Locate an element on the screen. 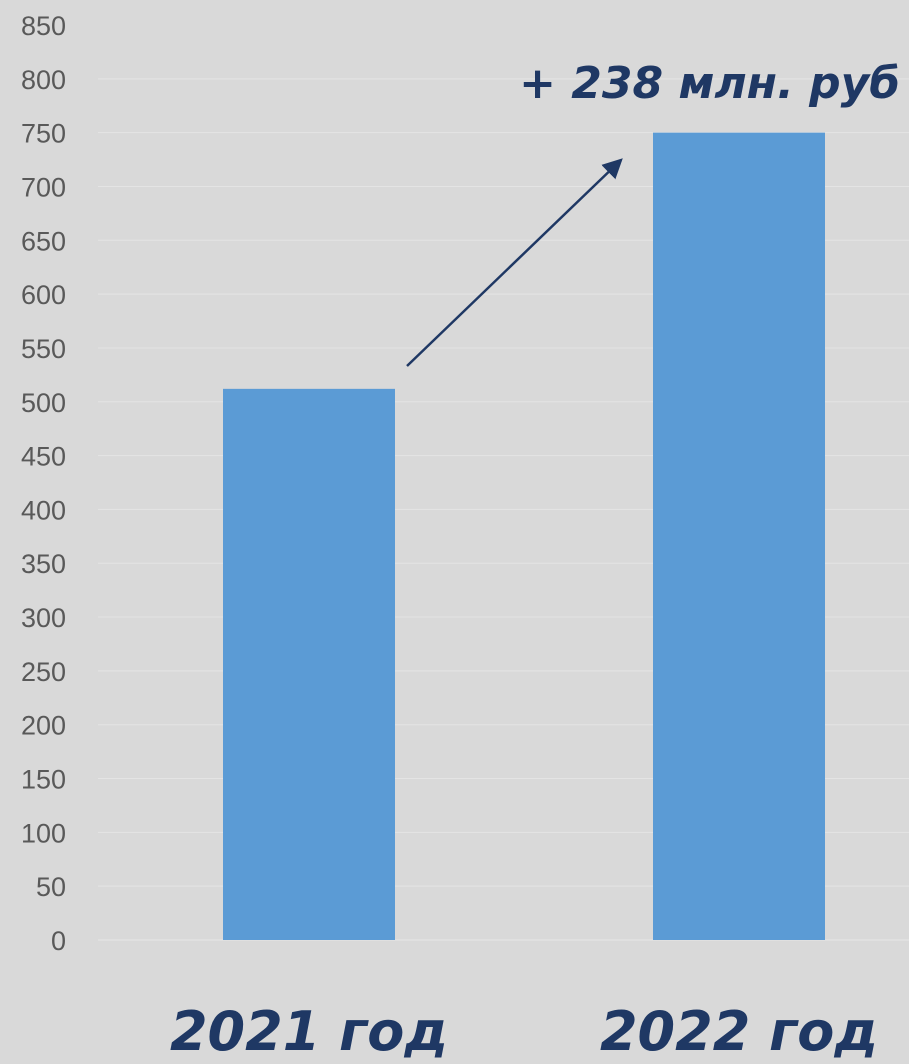 This screenshot has height=1064, width=909. y-tick-label: 700 is located at coordinates (43, 187).